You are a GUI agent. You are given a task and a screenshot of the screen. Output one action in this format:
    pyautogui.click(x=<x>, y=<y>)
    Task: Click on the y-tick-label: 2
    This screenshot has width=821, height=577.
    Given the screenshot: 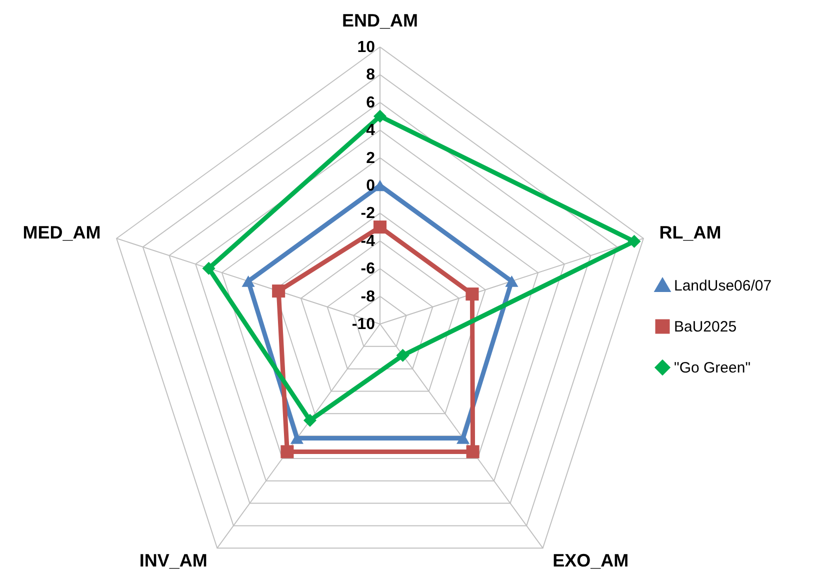 What is the action you would take?
    pyautogui.click(x=371, y=158)
    